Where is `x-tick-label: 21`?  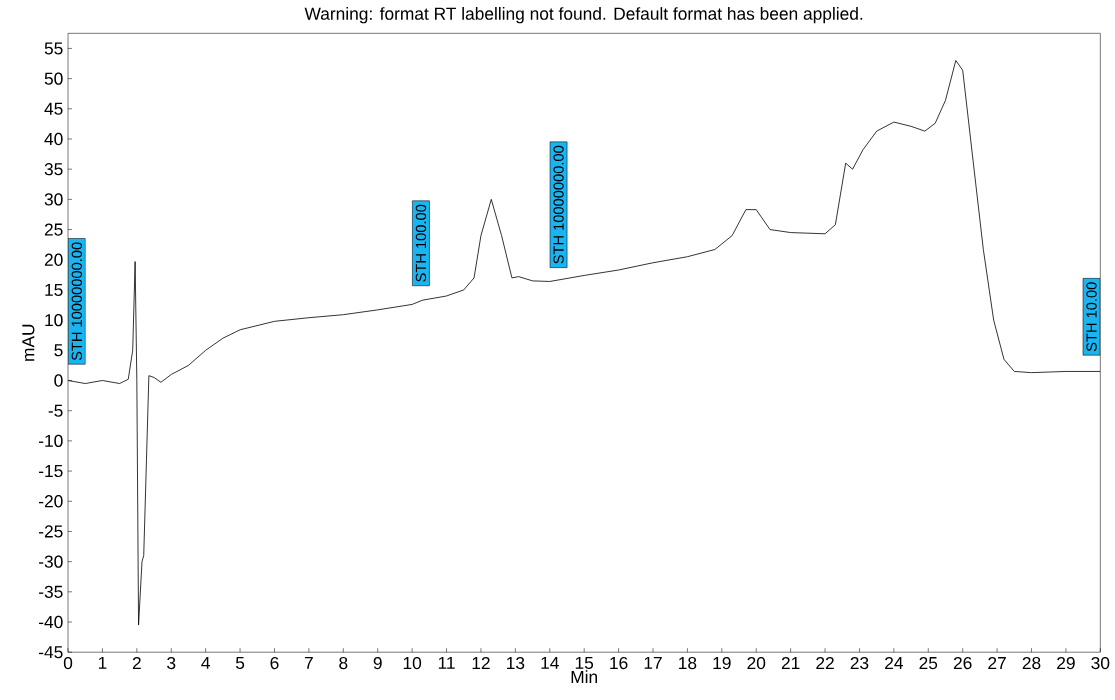
x-tick-label: 21 is located at coordinates (790, 662).